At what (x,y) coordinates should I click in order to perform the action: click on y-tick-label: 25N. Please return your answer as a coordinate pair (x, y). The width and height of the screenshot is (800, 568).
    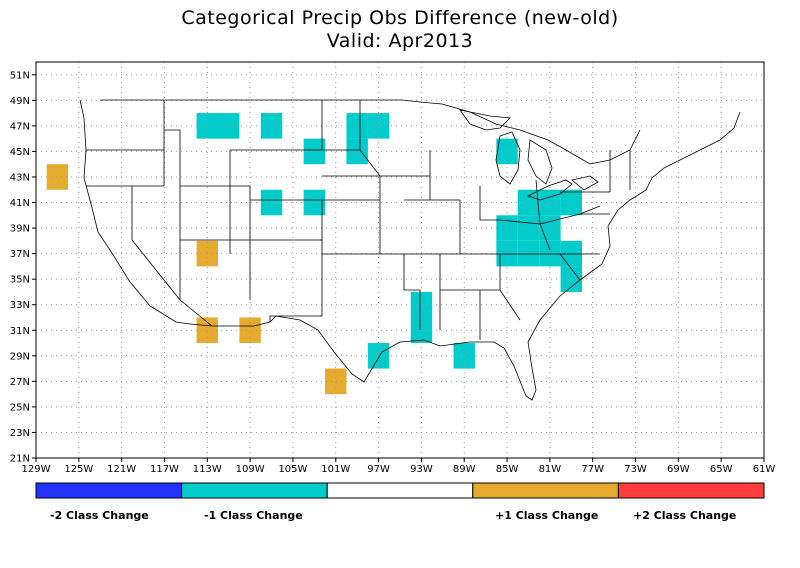
    Looking at the image, I should click on (20, 407).